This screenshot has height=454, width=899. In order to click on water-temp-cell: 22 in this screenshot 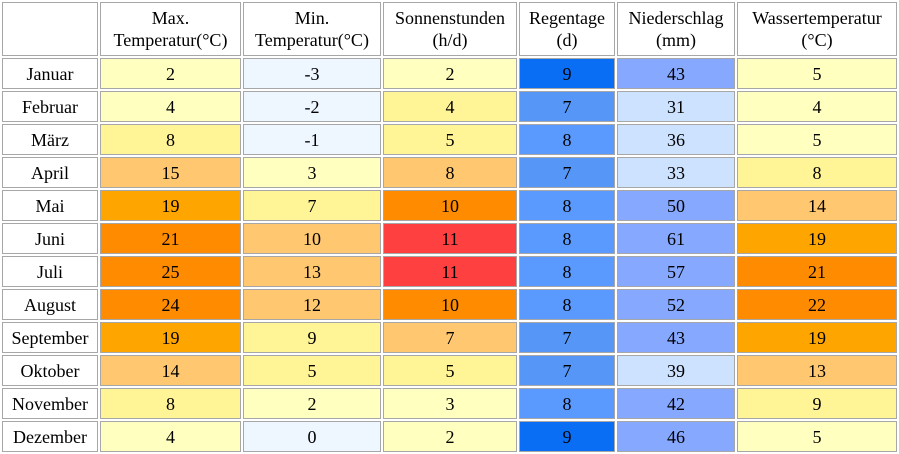, I will do `click(817, 304)`.